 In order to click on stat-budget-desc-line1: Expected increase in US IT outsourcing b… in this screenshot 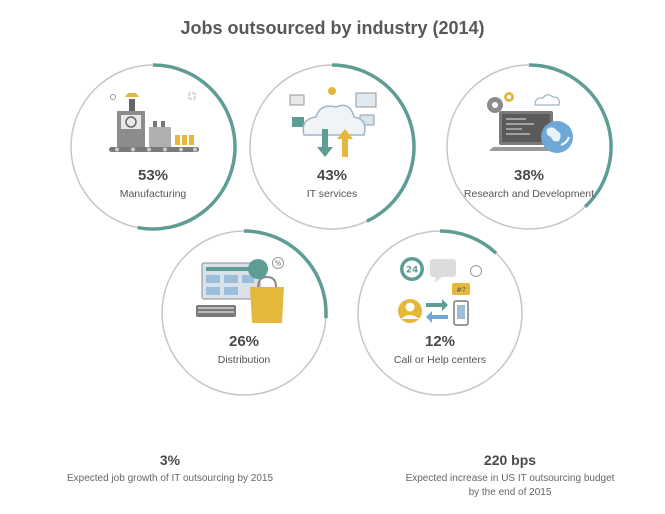, I will do `click(510, 478)`.